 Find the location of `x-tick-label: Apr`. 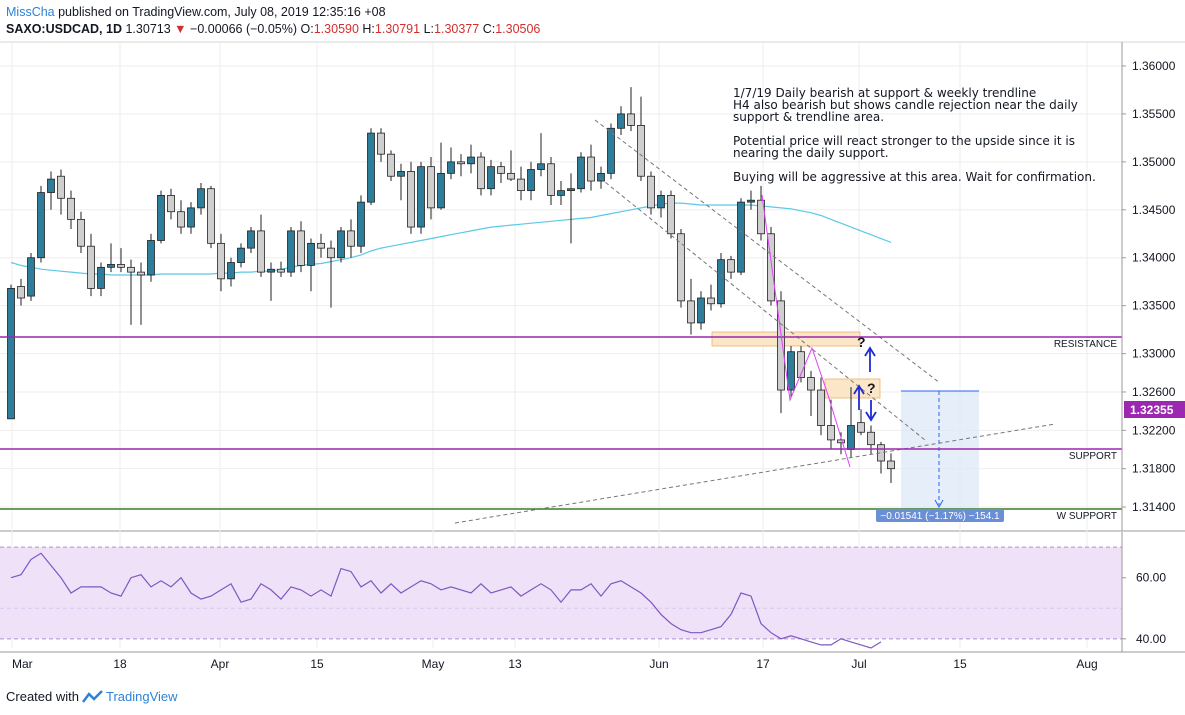

x-tick-label: Apr is located at coordinates (220, 664).